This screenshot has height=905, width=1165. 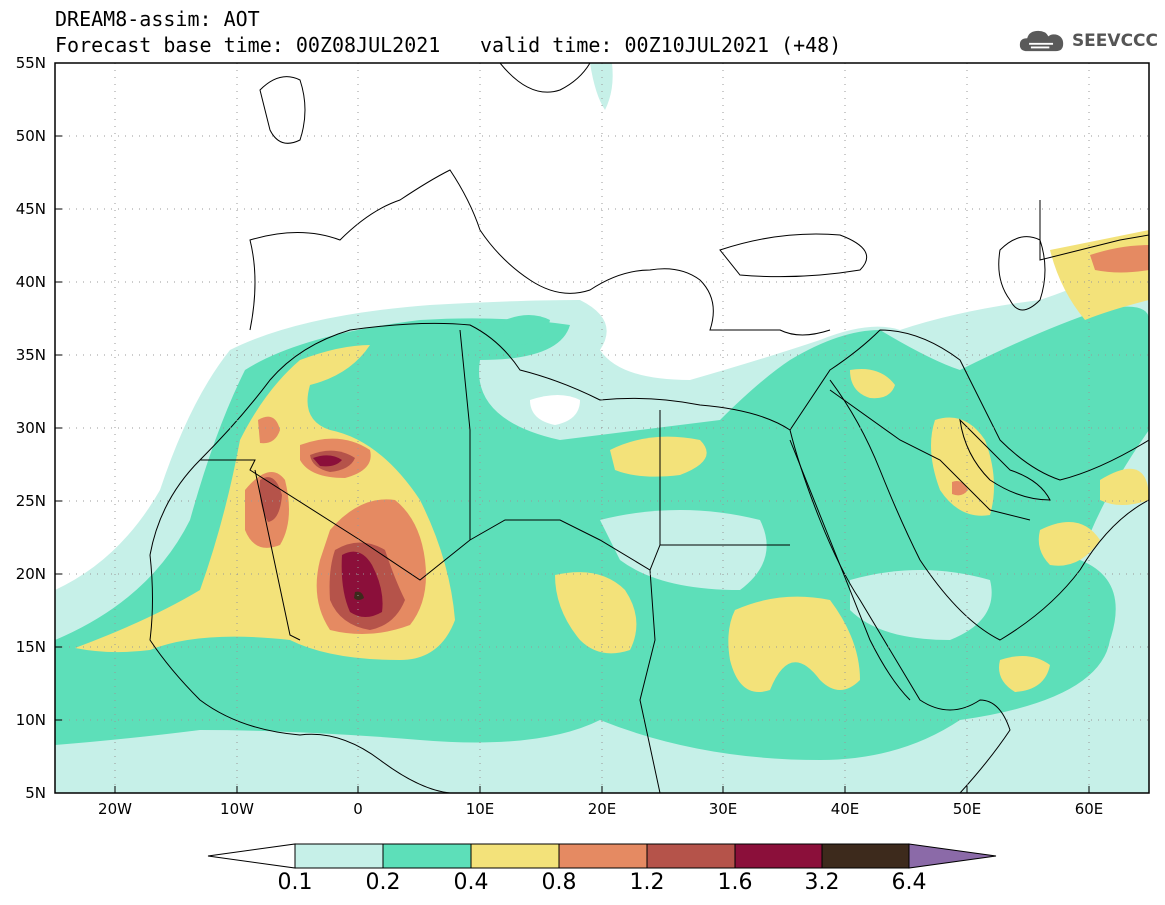 I want to click on middle-east-coast, so click(x=969, y=405).